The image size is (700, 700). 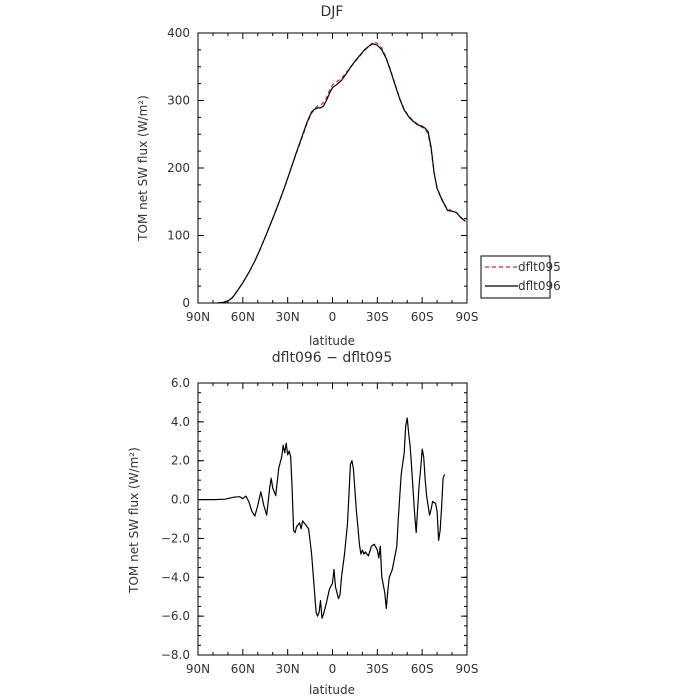 I want to click on bottom-series-line-difference, so click(x=322, y=518).